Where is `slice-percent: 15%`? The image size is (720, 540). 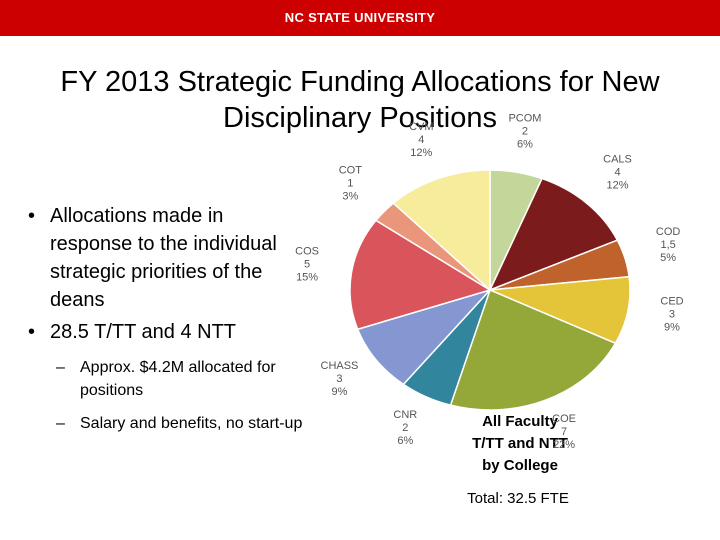
slice-percent: 15% is located at coordinates (307, 277).